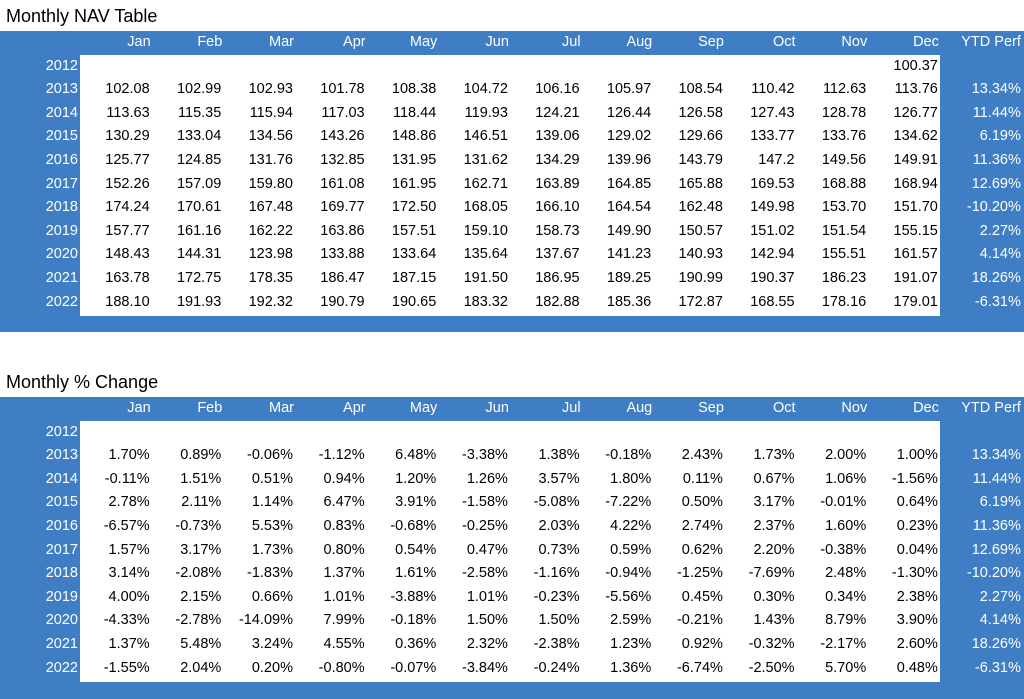 The width and height of the screenshot is (1024, 699). What do you see at coordinates (774, 620) in the screenshot?
I see `table-cell: 1.43%` at bounding box center [774, 620].